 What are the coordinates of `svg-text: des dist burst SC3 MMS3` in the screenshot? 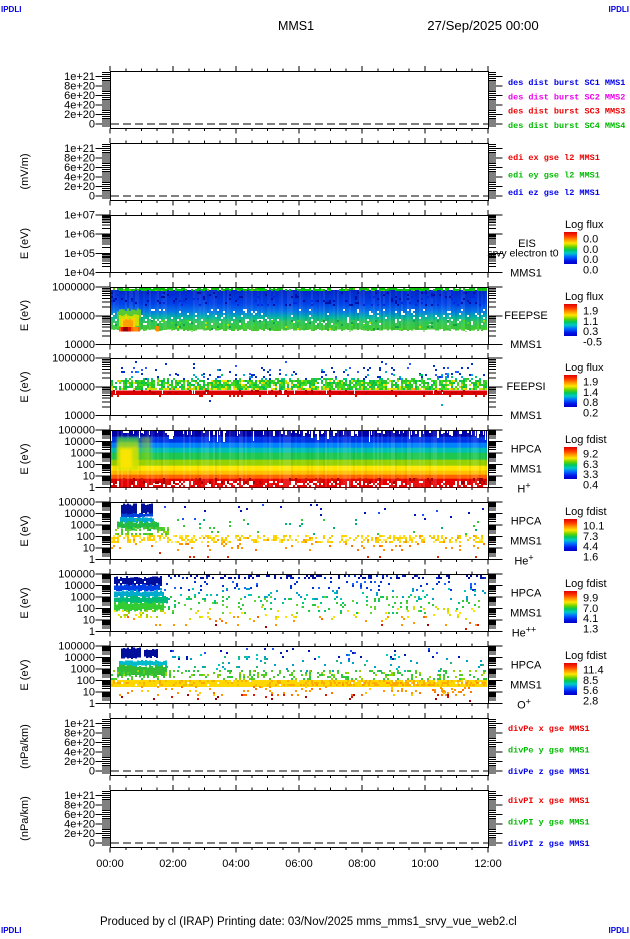 It's located at (566, 112).